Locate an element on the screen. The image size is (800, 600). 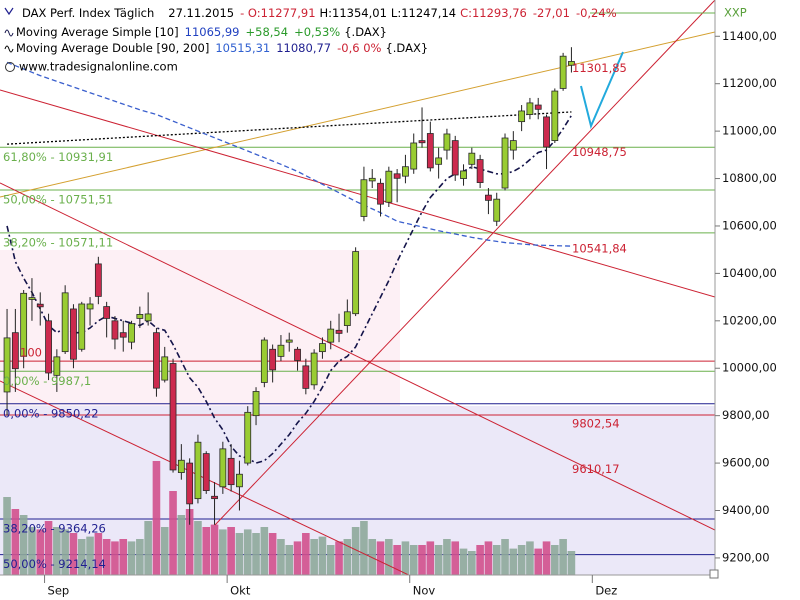
price-label: 11301,85 is located at coordinates (599, 68).